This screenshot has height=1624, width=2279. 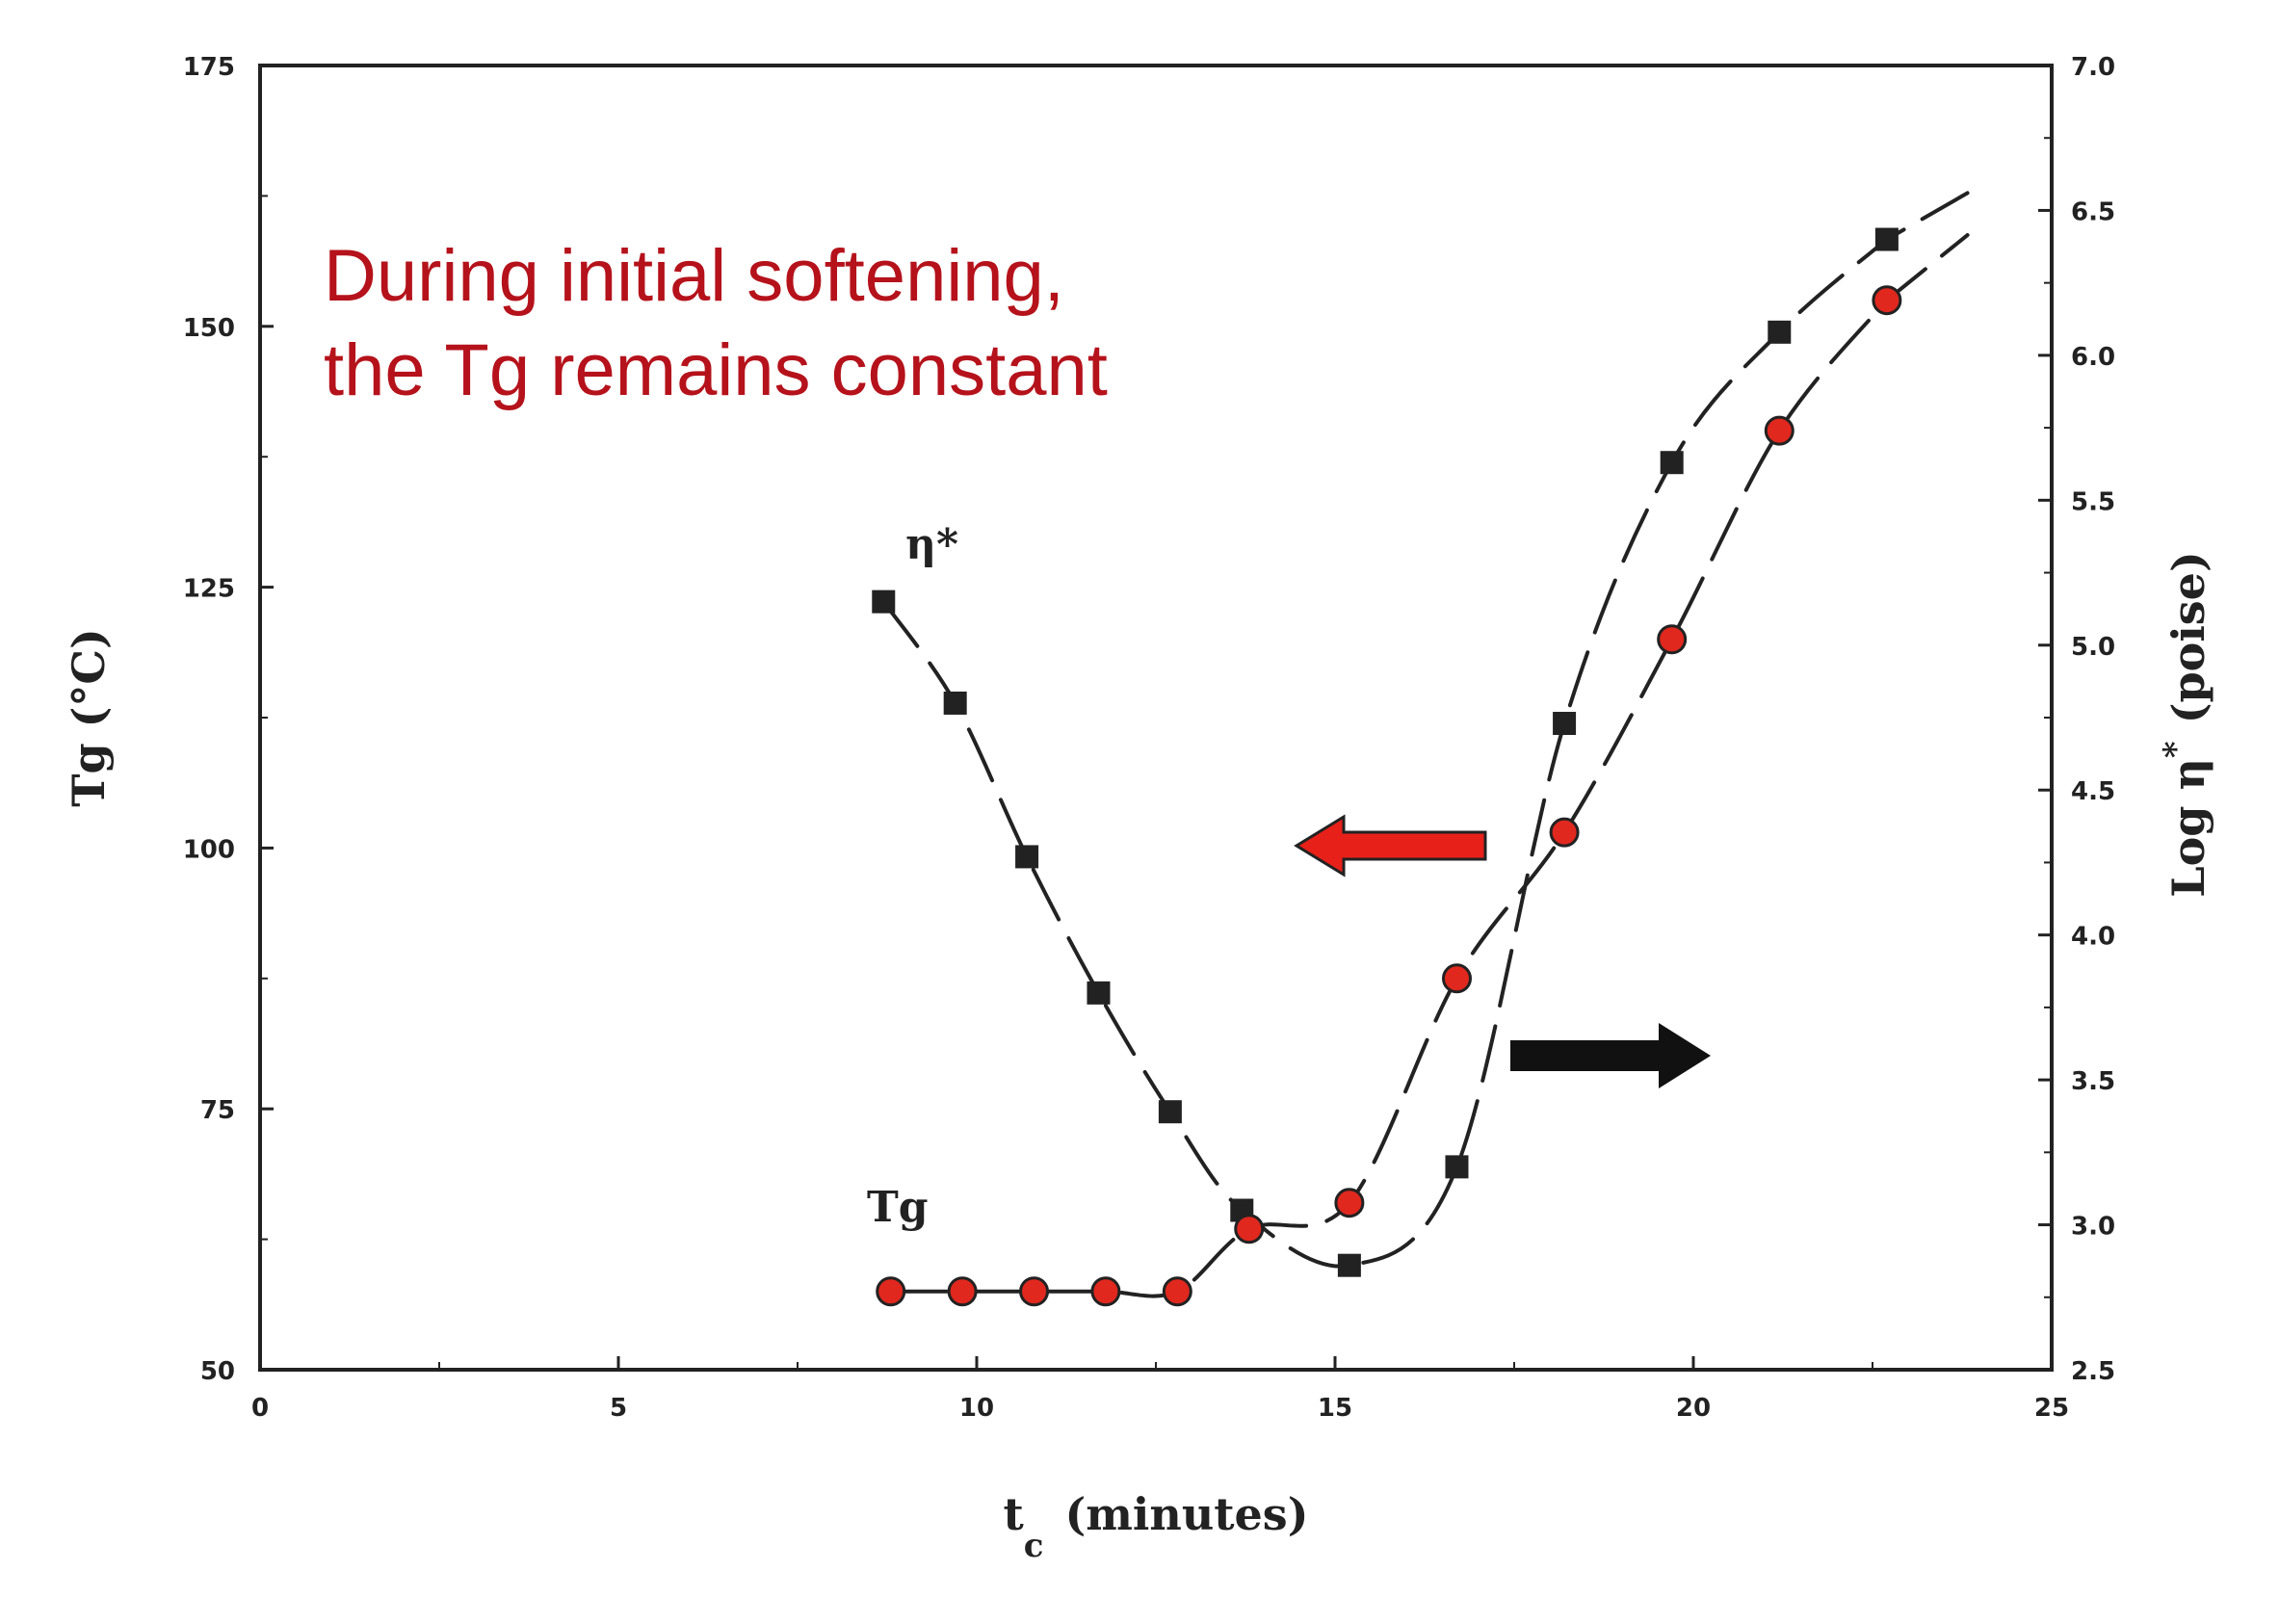 What do you see at coordinates (2093, 1227) in the screenshot?
I see `right-tick-label: 3.0` at bounding box center [2093, 1227].